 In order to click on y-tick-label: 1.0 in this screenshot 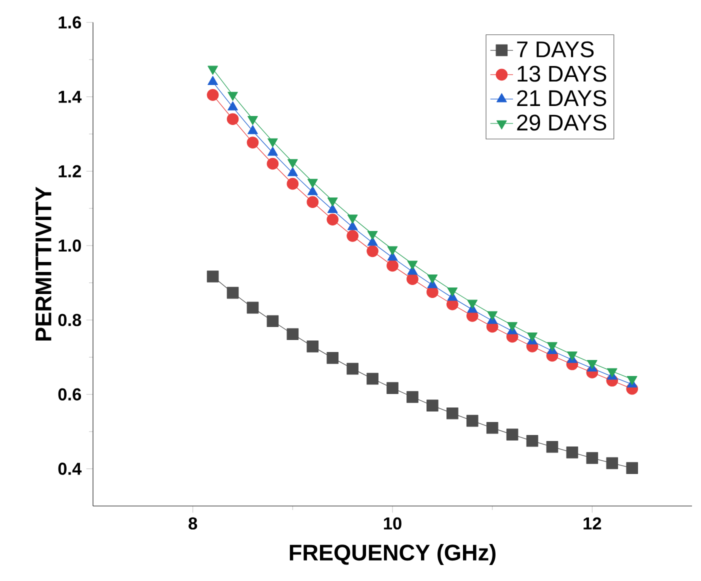, I will do `click(69, 245)`.